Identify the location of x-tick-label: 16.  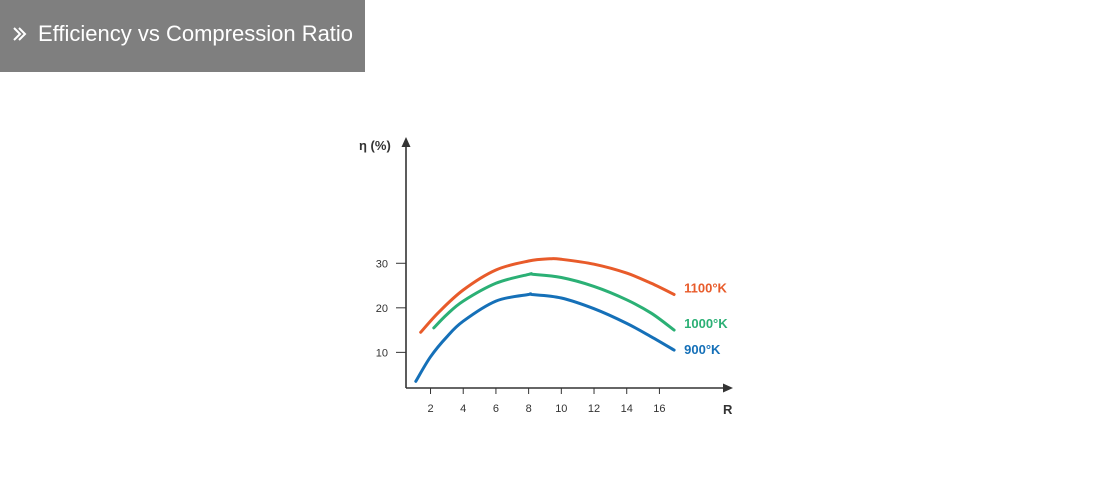
(659, 409).